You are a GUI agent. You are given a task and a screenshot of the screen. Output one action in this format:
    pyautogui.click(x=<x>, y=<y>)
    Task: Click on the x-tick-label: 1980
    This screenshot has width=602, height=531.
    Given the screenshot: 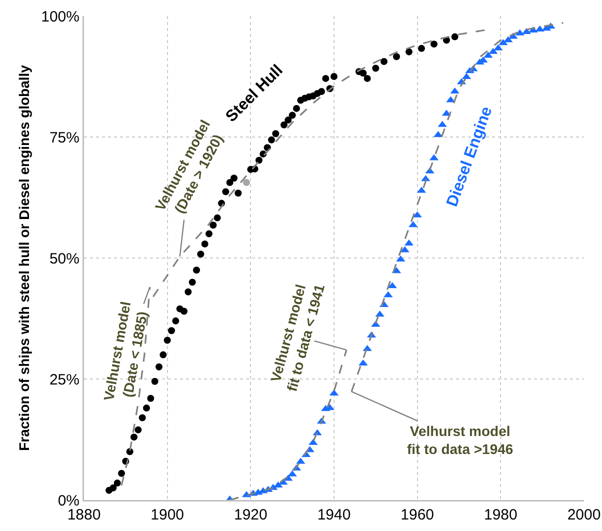 What is the action you would take?
    pyautogui.click(x=501, y=515)
    